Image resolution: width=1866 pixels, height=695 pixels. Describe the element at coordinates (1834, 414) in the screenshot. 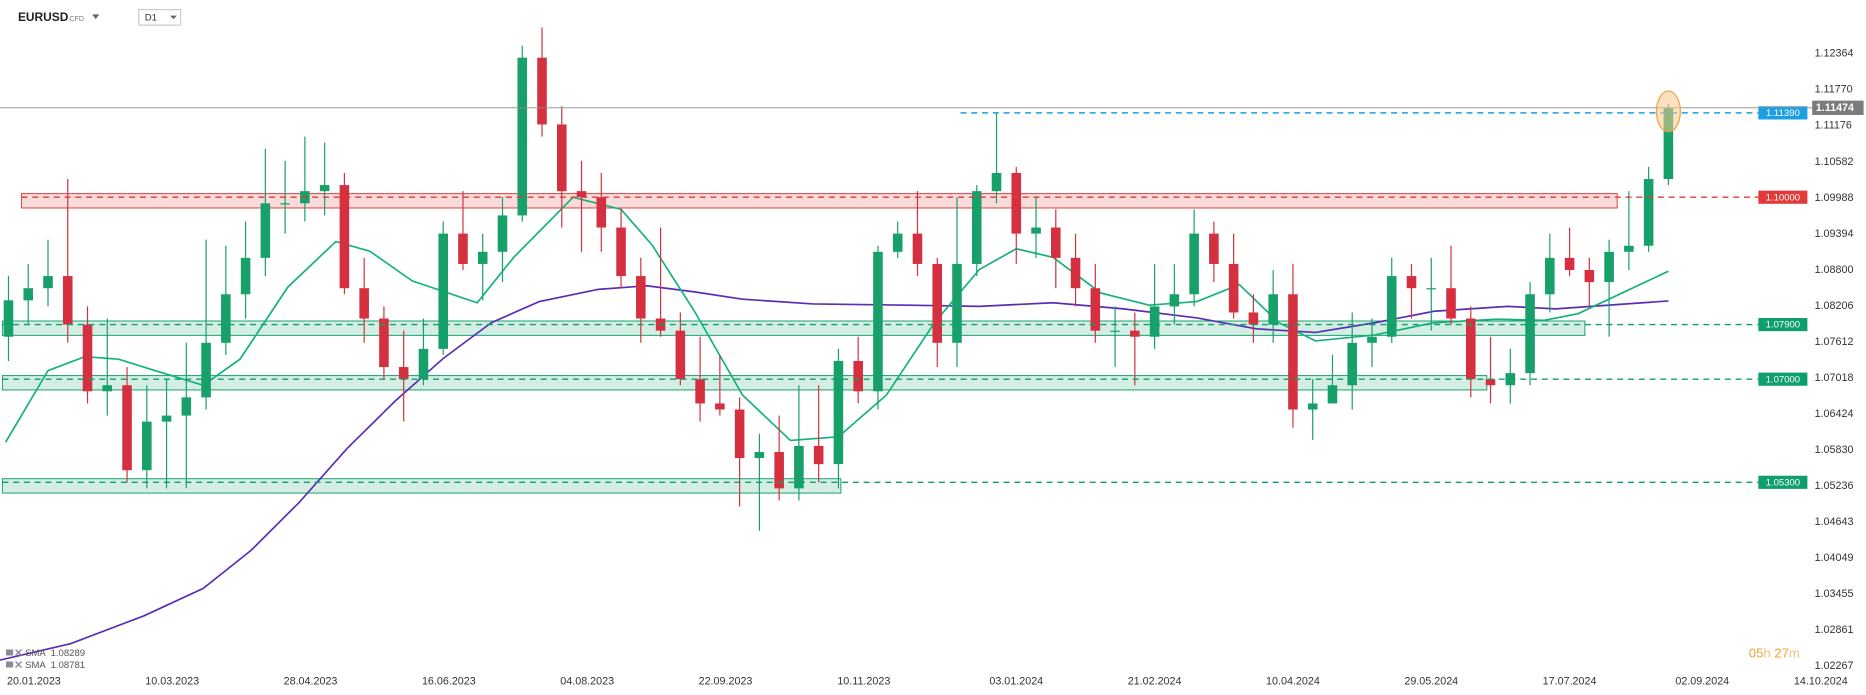

I see `y-tick-label: 1.06424` at that location.